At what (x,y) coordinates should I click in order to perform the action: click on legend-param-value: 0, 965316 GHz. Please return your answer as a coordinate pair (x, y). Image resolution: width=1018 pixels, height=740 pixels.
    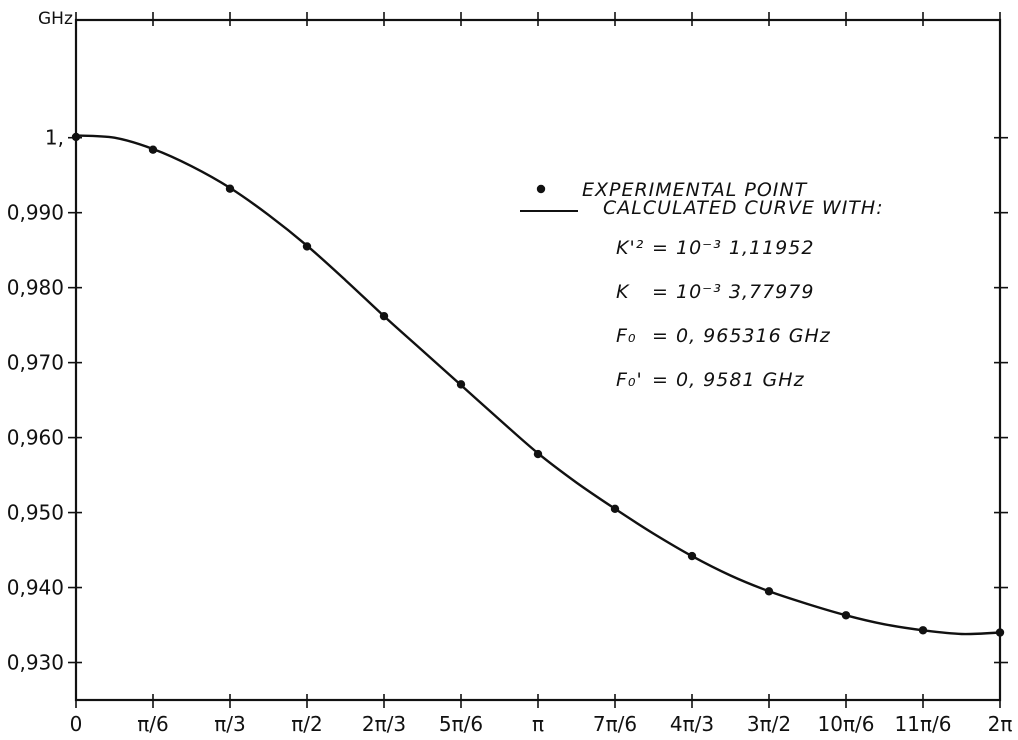
    Looking at the image, I should click on (753, 336).